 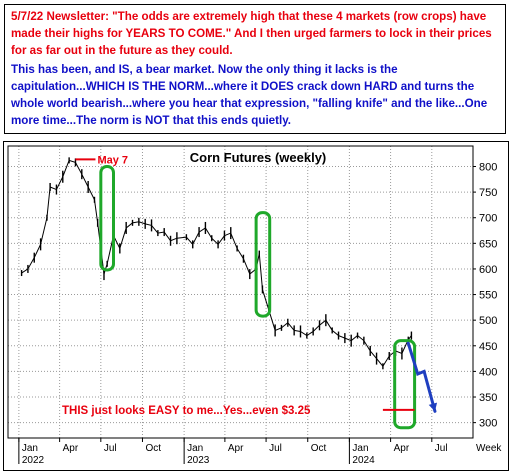 I want to click on y-tick-label: 550, so click(x=488, y=296).